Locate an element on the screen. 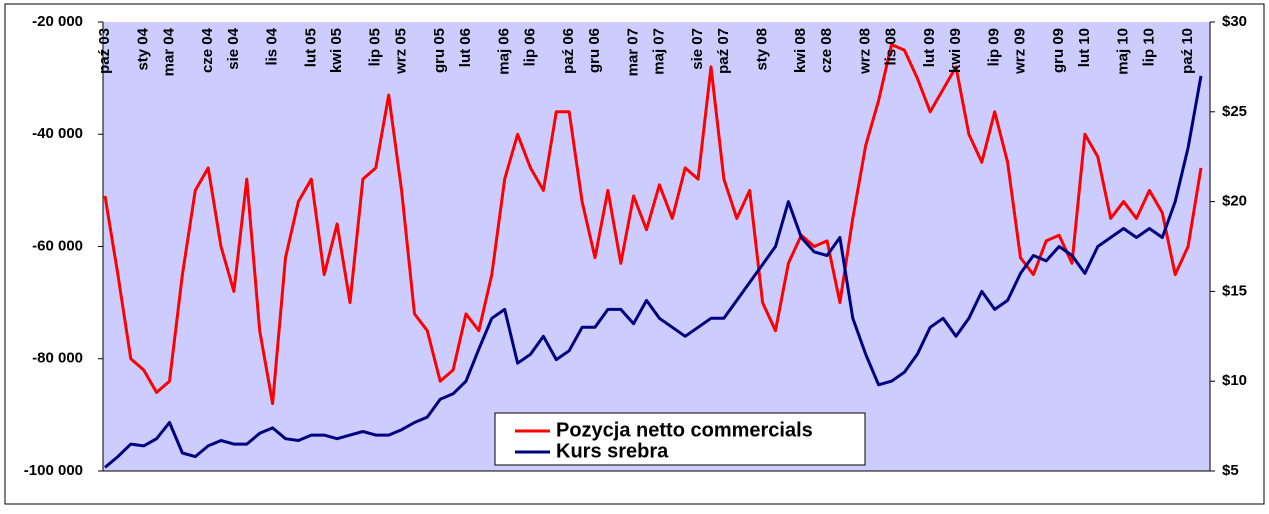 The height and width of the screenshot is (514, 1269). x-tick-label: mar 04 is located at coordinates (168, 51).